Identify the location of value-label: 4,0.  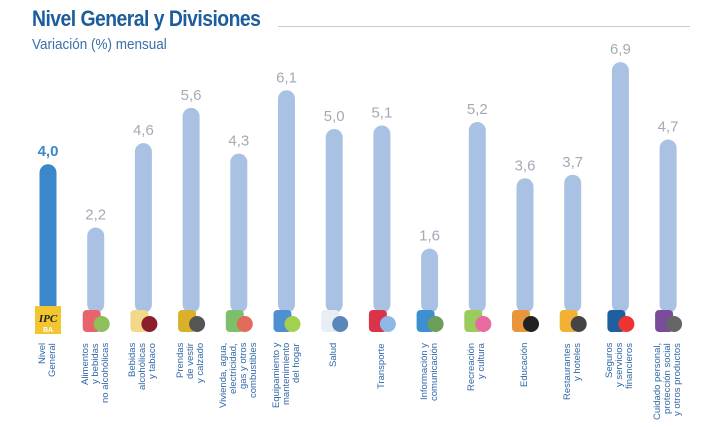
(48, 151).